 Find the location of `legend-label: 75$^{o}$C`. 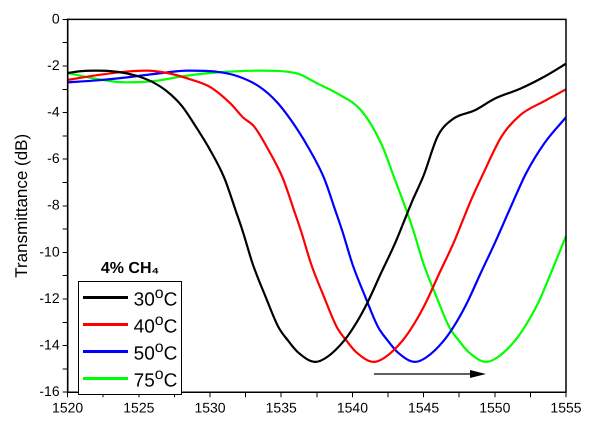

legend-label: 75$^{o}$C is located at coordinates (156, 379).